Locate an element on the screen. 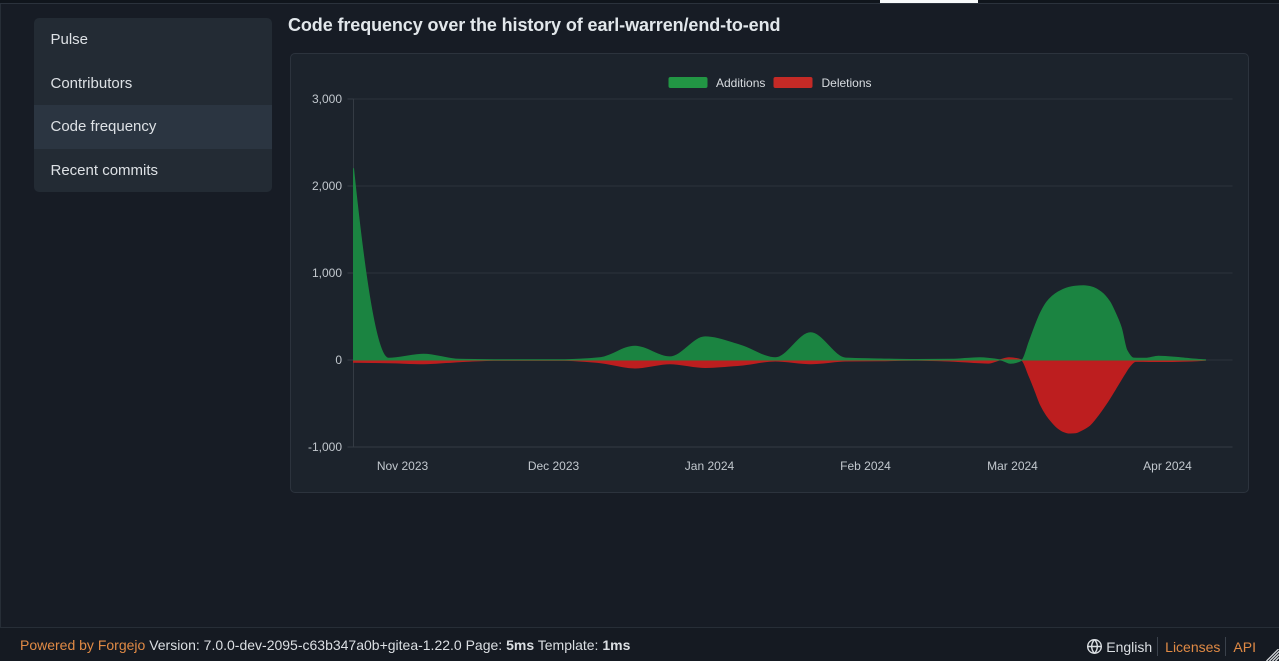 The image size is (1279, 661). svg-text: 3,000 is located at coordinates (326, 99).